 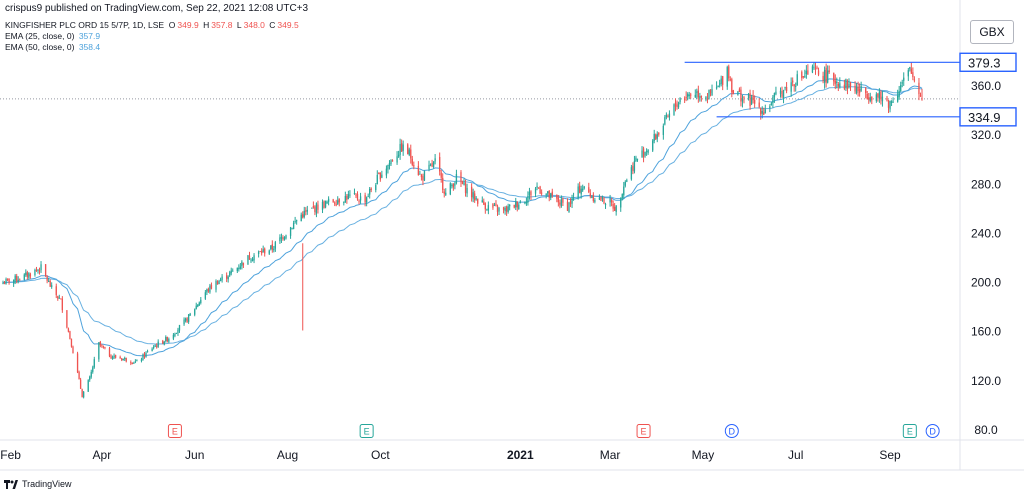 I want to click on x-tick-label: Aug, so click(x=287, y=455).